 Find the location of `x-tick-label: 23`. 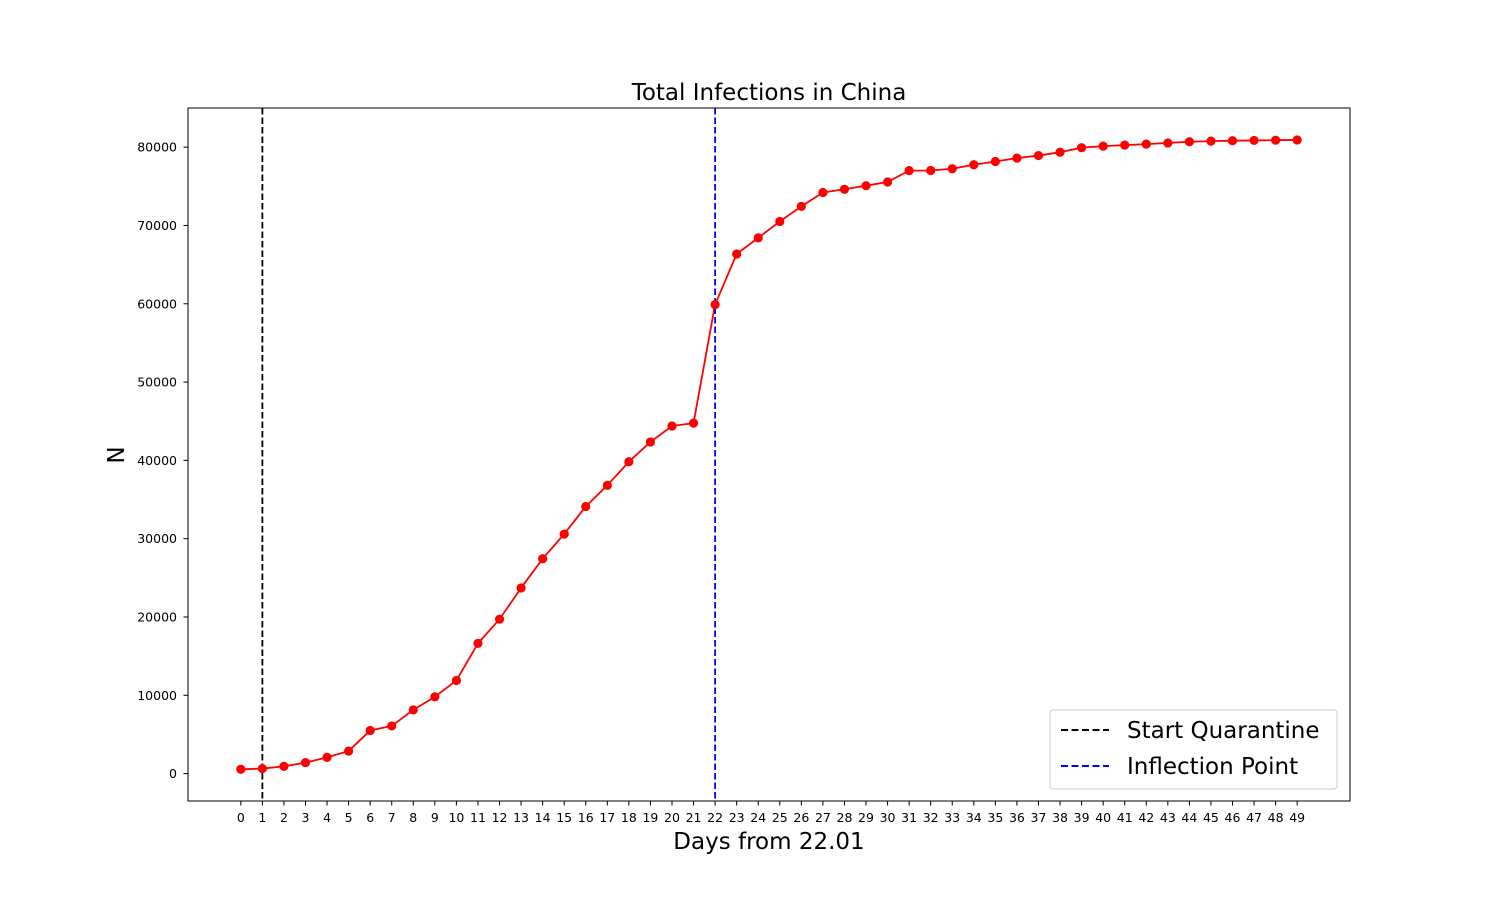

x-tick-label: 23 is located at coordinates (737, 817).